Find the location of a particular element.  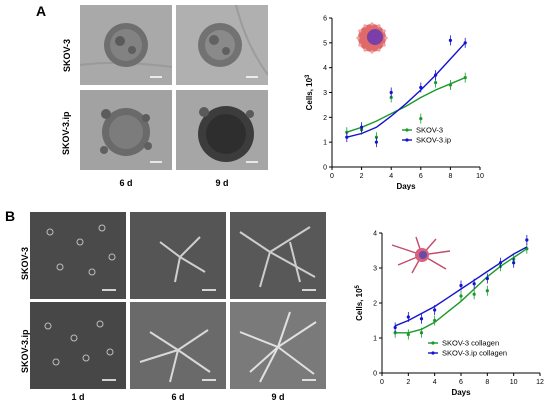

micrograph-b-skov3ip-9d is located at coordinates (278, 345).